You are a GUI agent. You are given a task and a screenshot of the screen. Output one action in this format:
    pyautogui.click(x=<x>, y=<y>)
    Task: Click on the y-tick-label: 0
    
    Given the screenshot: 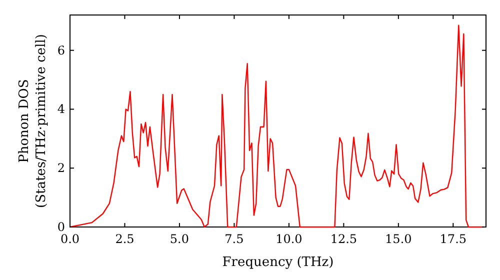 What is the action you would take?
    pyautogui.click(x=61, y=227)
    